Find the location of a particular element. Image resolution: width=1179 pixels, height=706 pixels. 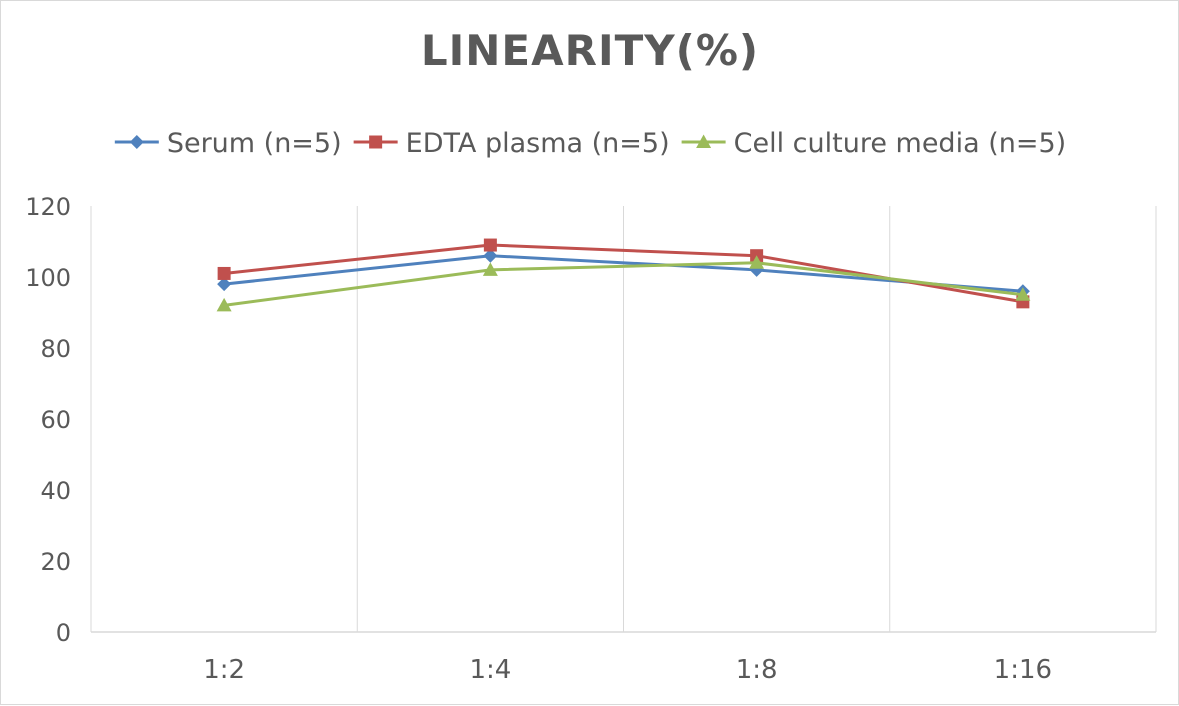

y-axis: 0 20 40 60 80 100 120 is located at coordinates (48, 420).